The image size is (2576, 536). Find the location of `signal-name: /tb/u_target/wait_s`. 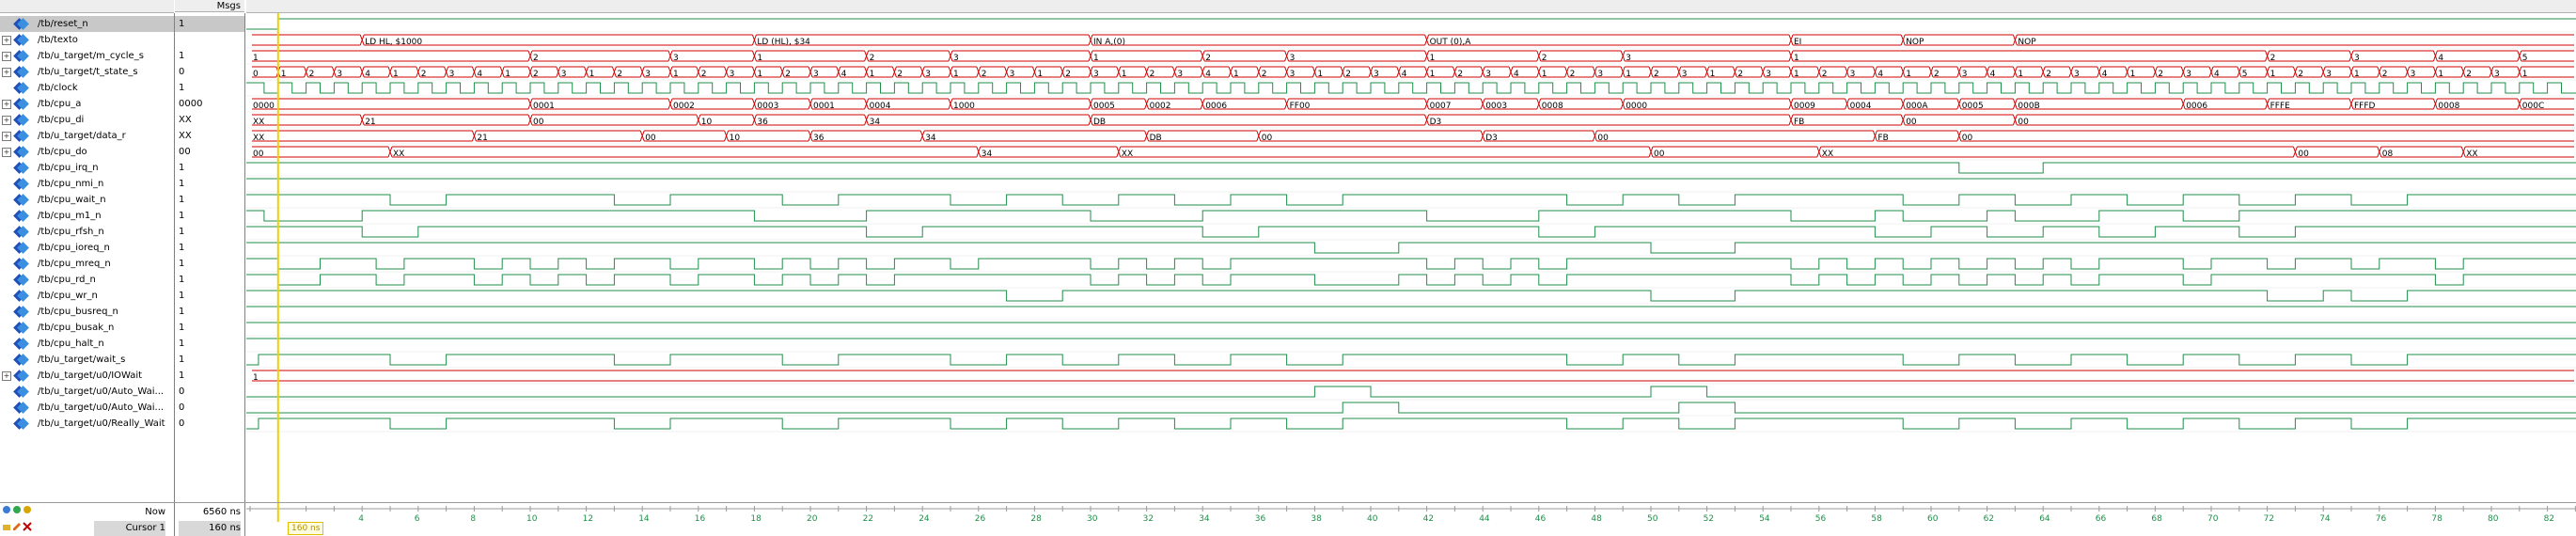

signal-name: /tb/u_target/wait_s is located at coordinates (82, 360).